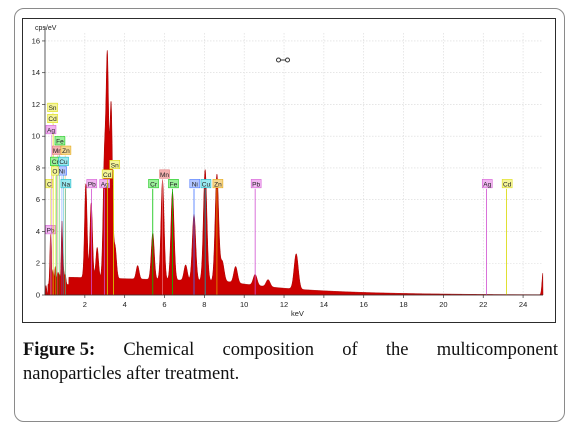 This screenshot has height=434, width=580. What do you see at coordinates (36, 104) in the screenshot?
I see `y-tick-label: 12` at bounding box center [36, 104].